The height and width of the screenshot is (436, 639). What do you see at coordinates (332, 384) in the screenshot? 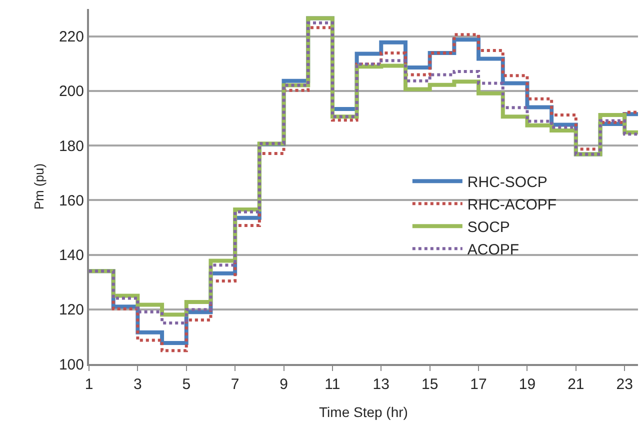
I see `x-tick-label: 11` at bounding box center [332, 384].